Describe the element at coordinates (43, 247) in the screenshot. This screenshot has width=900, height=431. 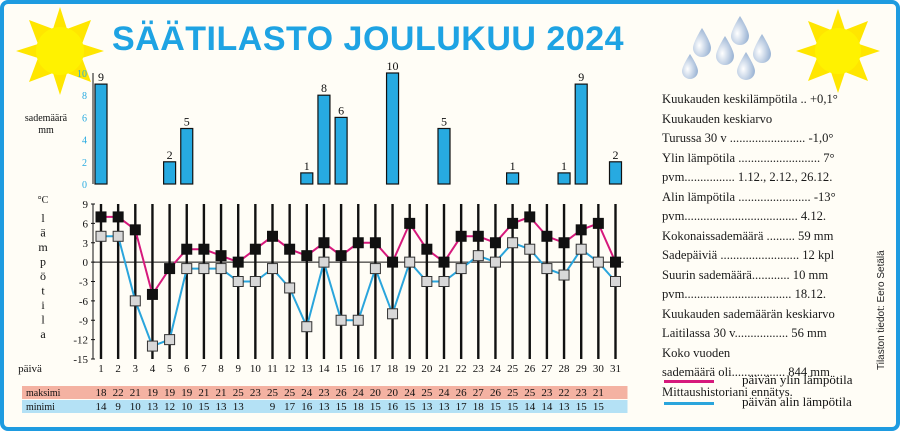
I see `temp-y-axis-letter: m` at that location.